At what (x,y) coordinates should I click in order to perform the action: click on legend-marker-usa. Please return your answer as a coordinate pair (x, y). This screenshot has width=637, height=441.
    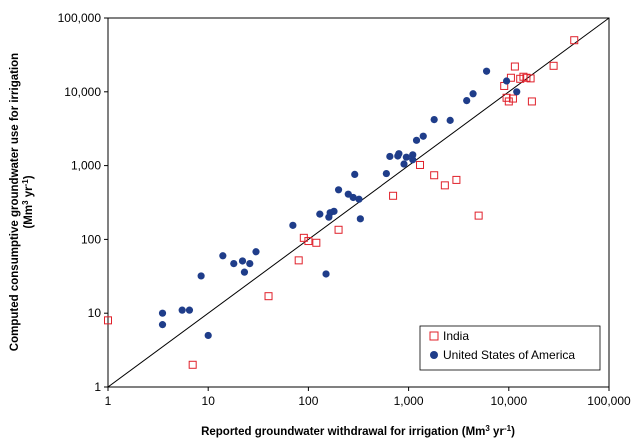
    Looking at the image, I should click on (434, 355).